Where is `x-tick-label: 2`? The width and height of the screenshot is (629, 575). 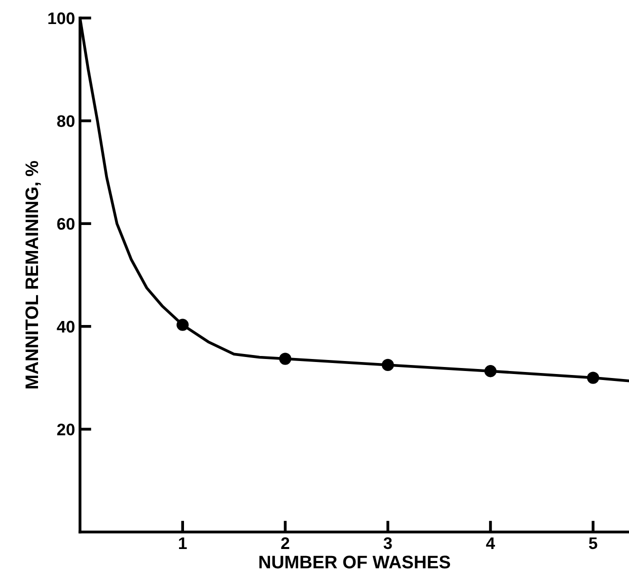 x-tick-label: 2 is located at coordinates (285, 543).